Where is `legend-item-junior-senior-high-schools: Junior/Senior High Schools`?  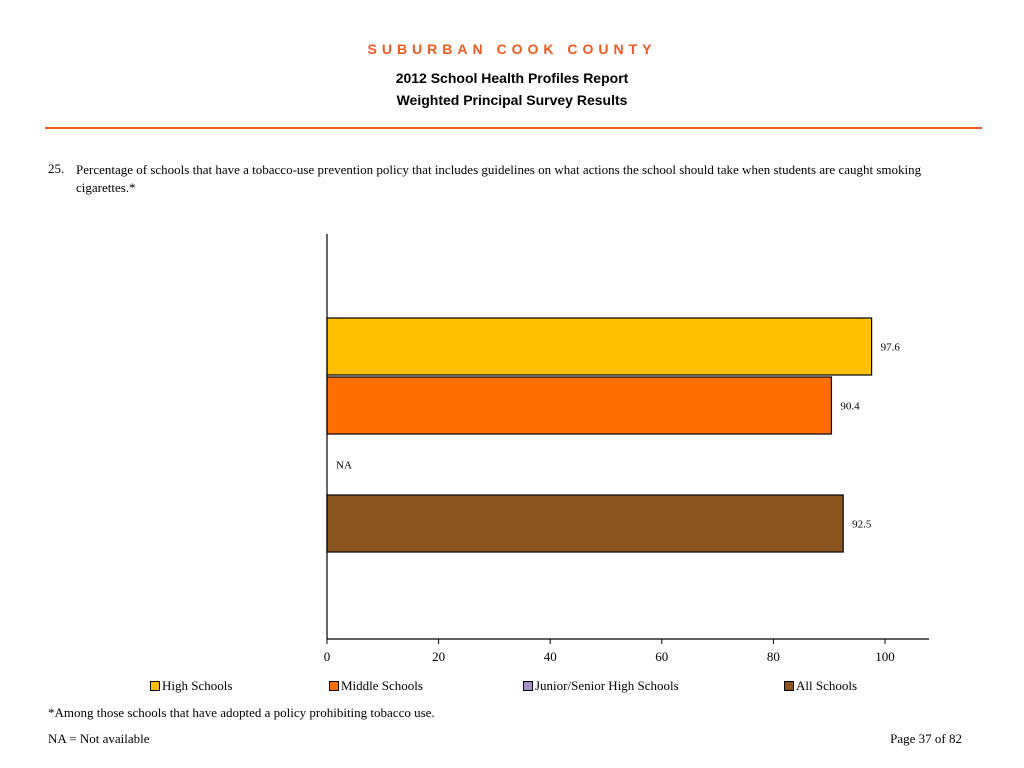
legend-item-junior-senior-high-schools: Junior/Senior High Schools is located at coordinates (601, 686).